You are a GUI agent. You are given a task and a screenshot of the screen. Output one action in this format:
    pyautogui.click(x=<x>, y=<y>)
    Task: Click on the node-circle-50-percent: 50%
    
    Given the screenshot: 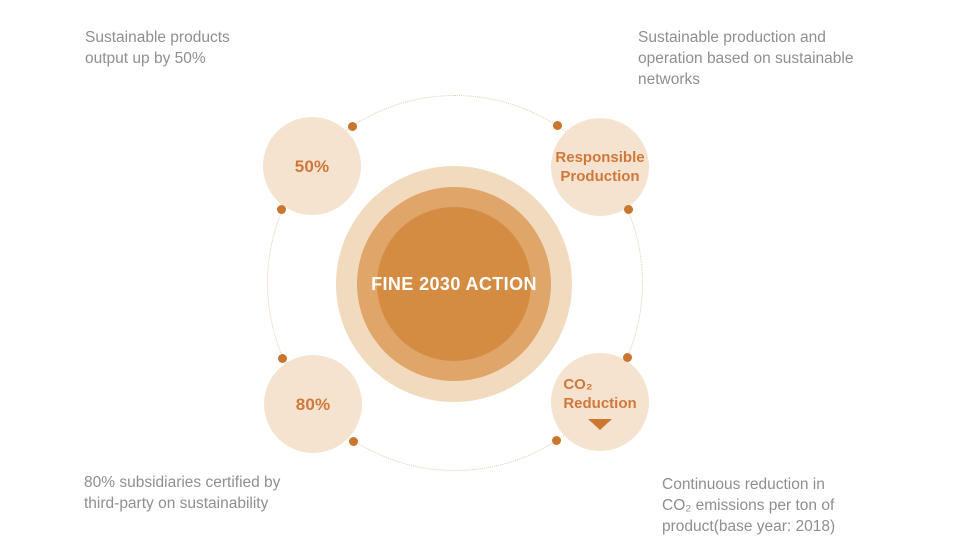 What is the action you would take?
    pyautogui.click(x=312, y=166)
    